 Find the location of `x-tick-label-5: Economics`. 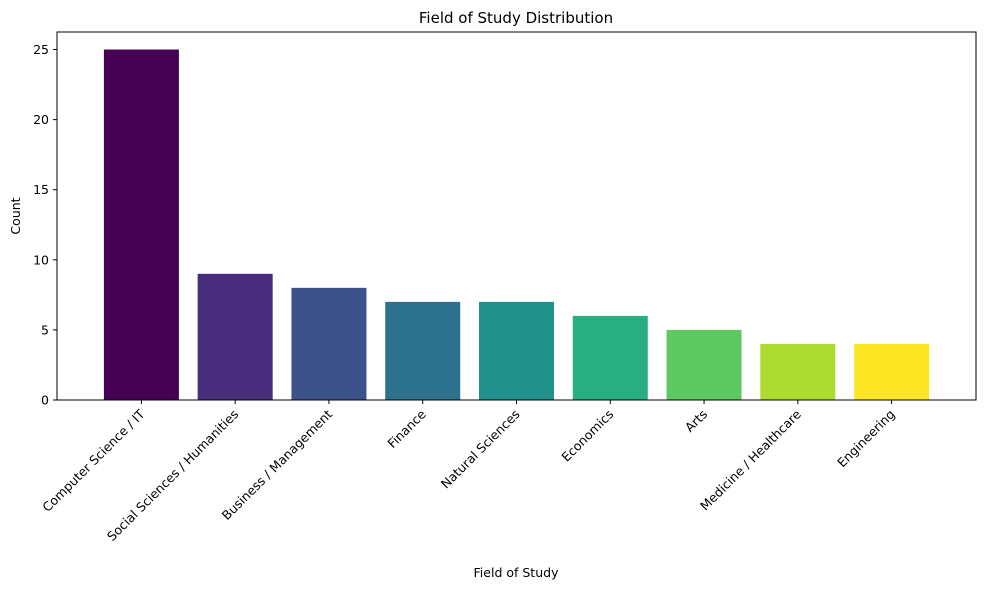

x-tick-label-5: Economics is located at coordinates (587, 436).